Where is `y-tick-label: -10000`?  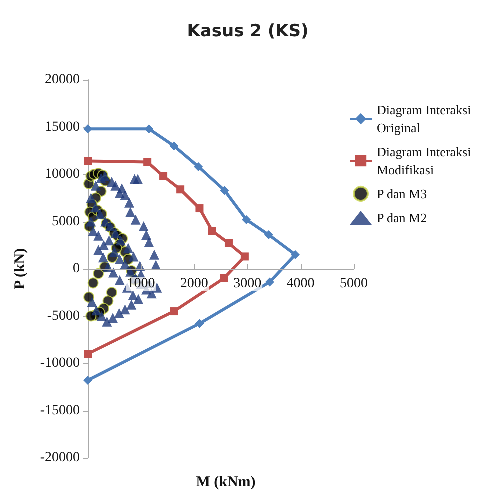 y-tick-label: -10000 is located at coordinates (60, 363).